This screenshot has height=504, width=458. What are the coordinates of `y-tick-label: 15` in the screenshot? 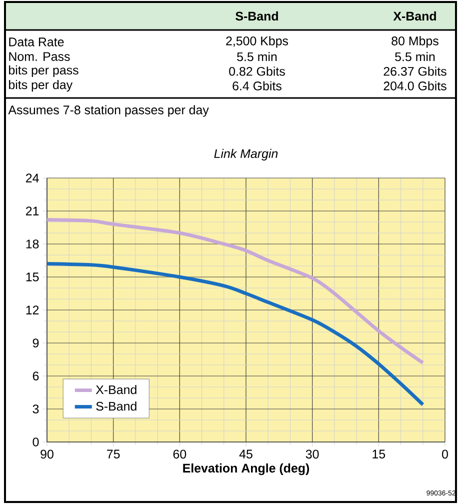 It's located at (32, 277).